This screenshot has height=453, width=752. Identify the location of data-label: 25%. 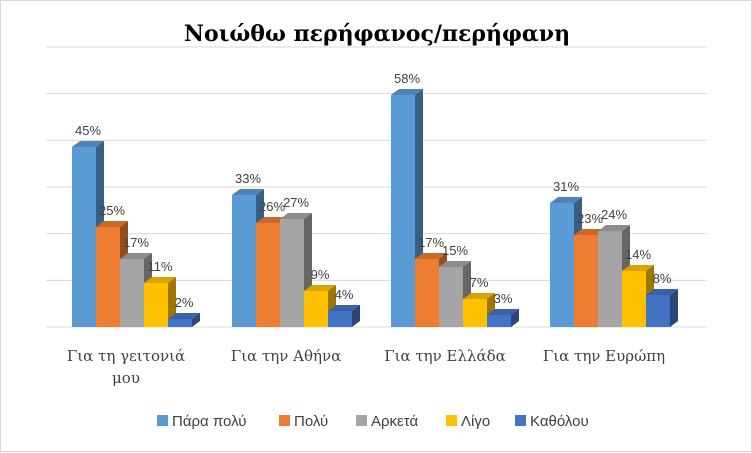
(112, 210).